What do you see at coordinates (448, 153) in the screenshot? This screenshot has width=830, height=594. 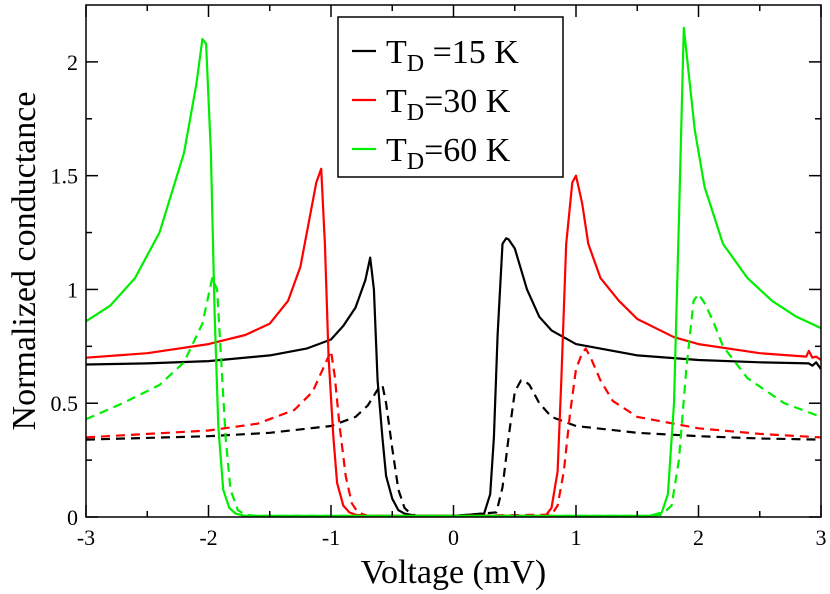 I see `legend-label: TD=60 K` at bounding box center [448, 153].